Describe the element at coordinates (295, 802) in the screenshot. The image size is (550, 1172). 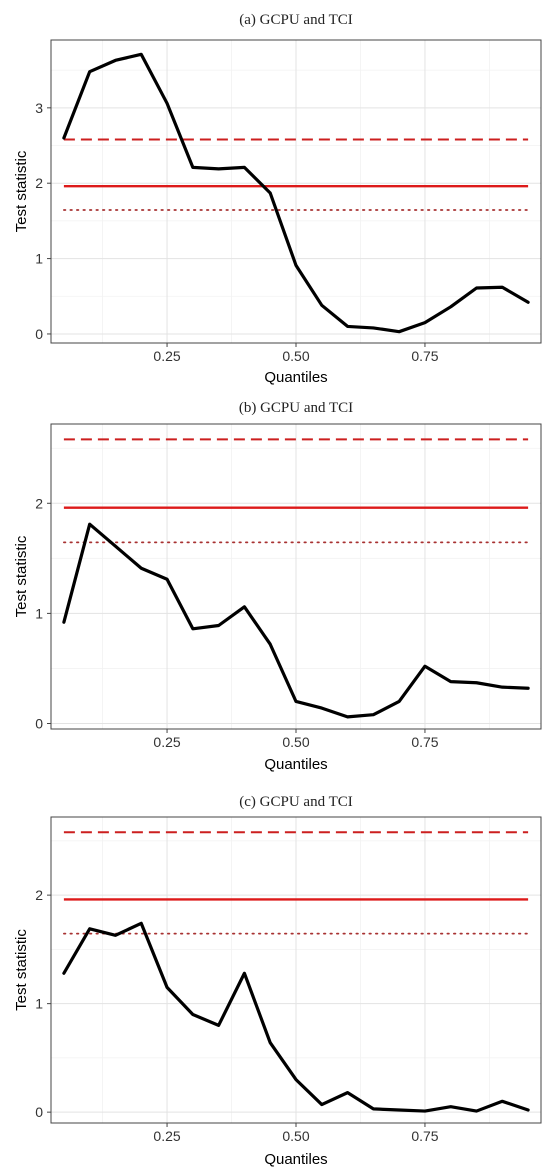
I see `chart-title: (c) GCPU and TCI` at that location.